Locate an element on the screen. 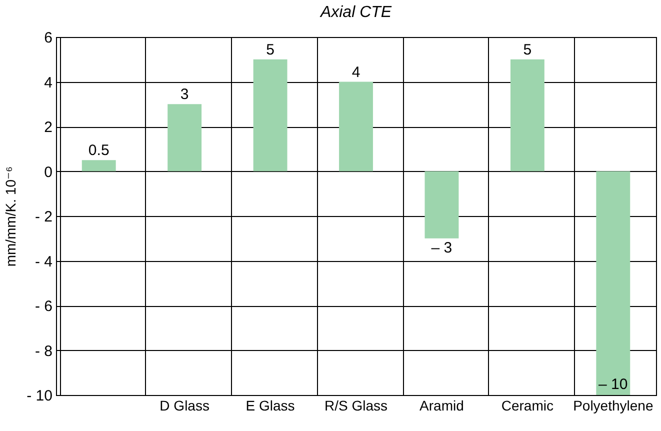 The image size is (661, 431). data-label: – 3 is located at coordinates (441, 247).